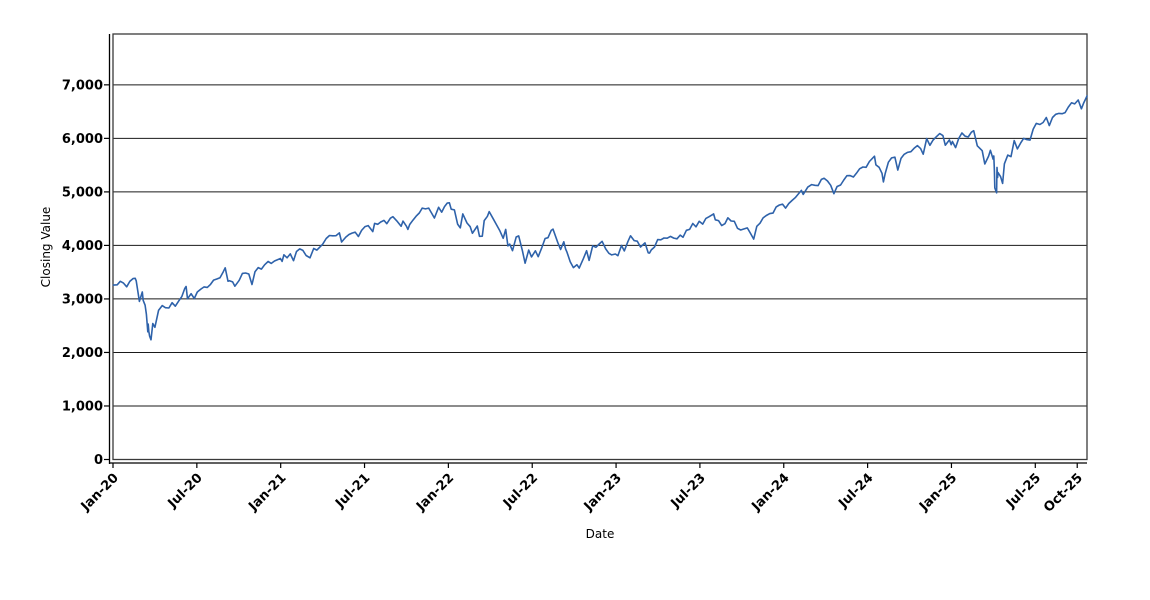 Image resolution: width=1150 pixels, height=600 pixels. I want to click on x-tick-label: Jul-20, so click(185, 491).